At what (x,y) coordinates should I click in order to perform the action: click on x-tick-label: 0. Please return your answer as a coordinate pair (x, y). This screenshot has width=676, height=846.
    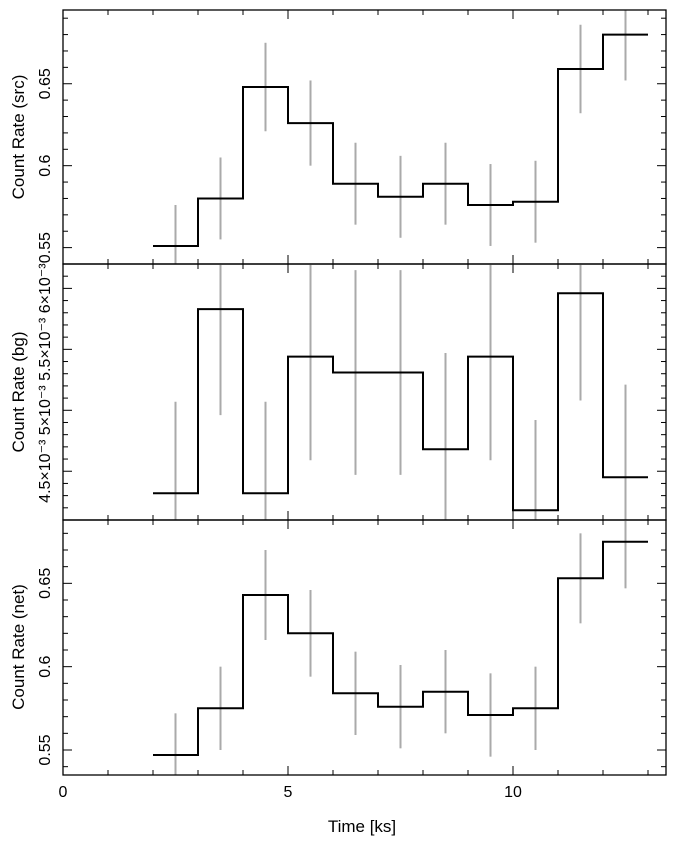
    Looking at the image, I should click on (63, 792).